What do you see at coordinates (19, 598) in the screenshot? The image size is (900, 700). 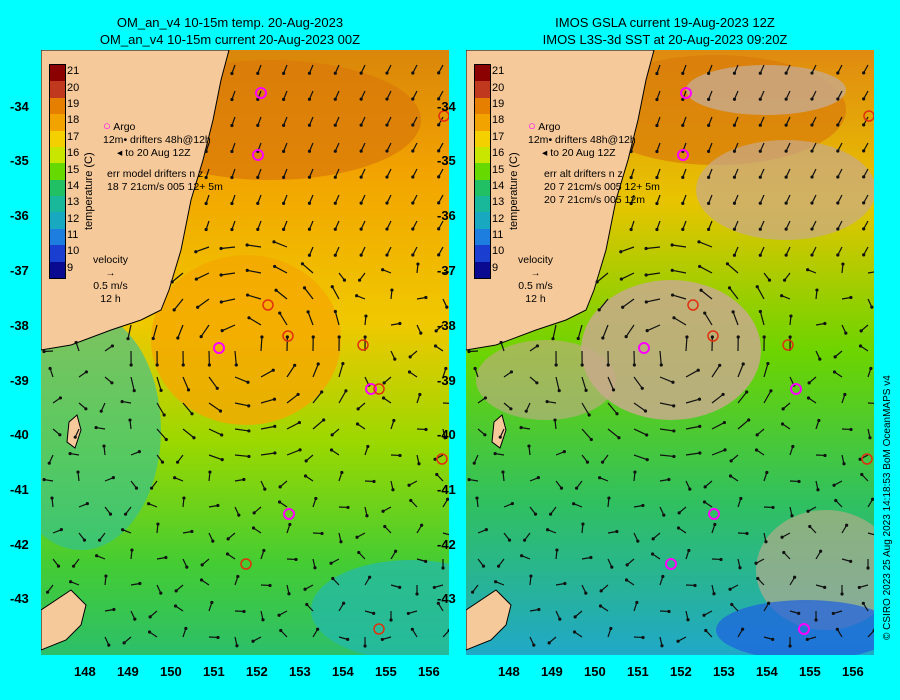 I see `latitude-label: -43` at bounding box center [19, 598].